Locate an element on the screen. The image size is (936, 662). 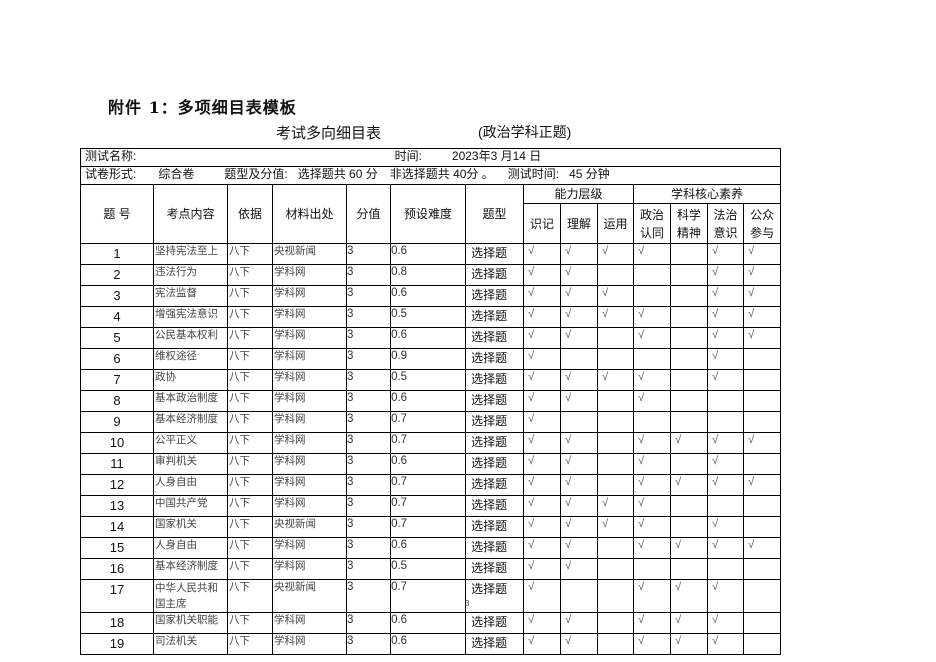
material-source: 央视新闻 is located at coordinates (309, 527).